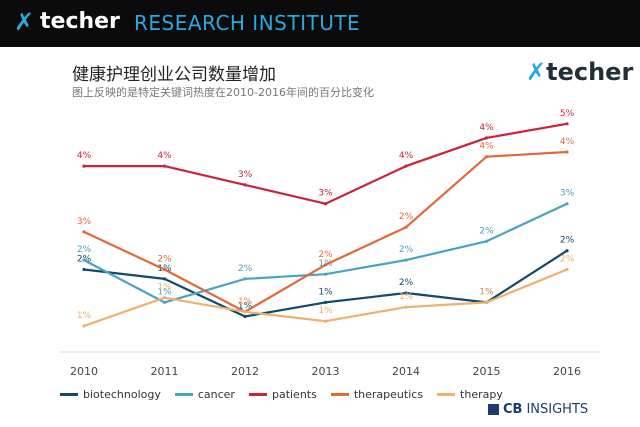 The image size is (640, 427). I want to click on data-label-therapeutics: 1%, so click(245, 302).